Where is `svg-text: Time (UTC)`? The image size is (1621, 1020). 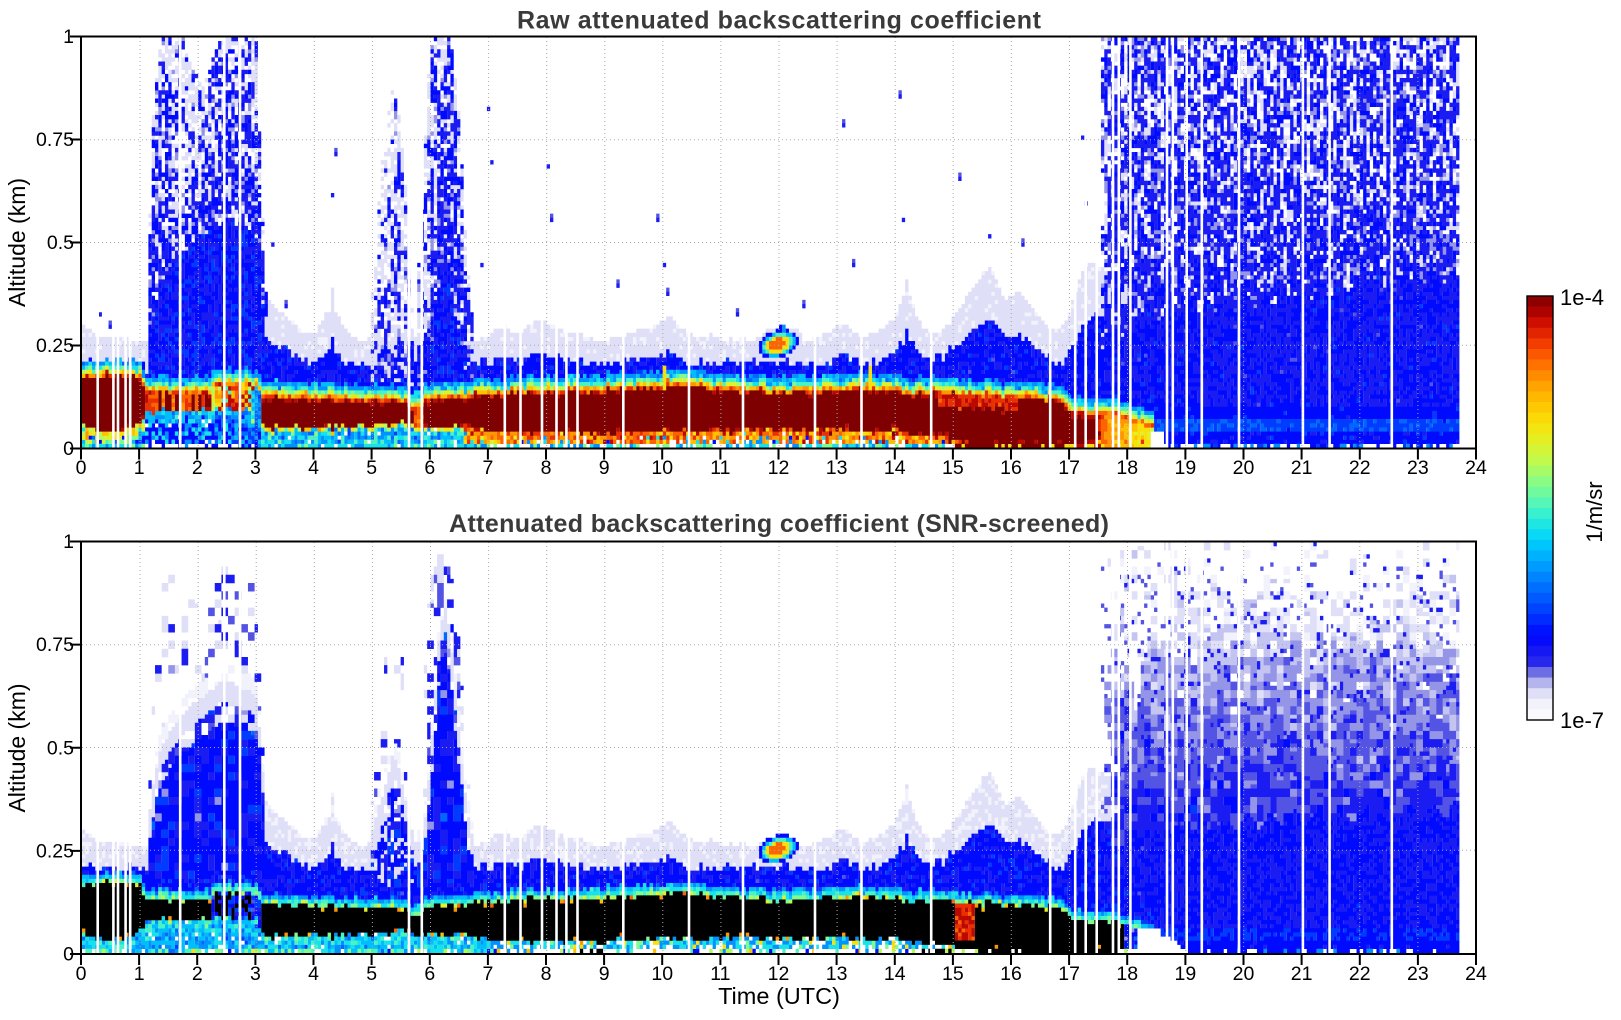
svg-text: Time (UTC) is located at coordinates (779, 996).